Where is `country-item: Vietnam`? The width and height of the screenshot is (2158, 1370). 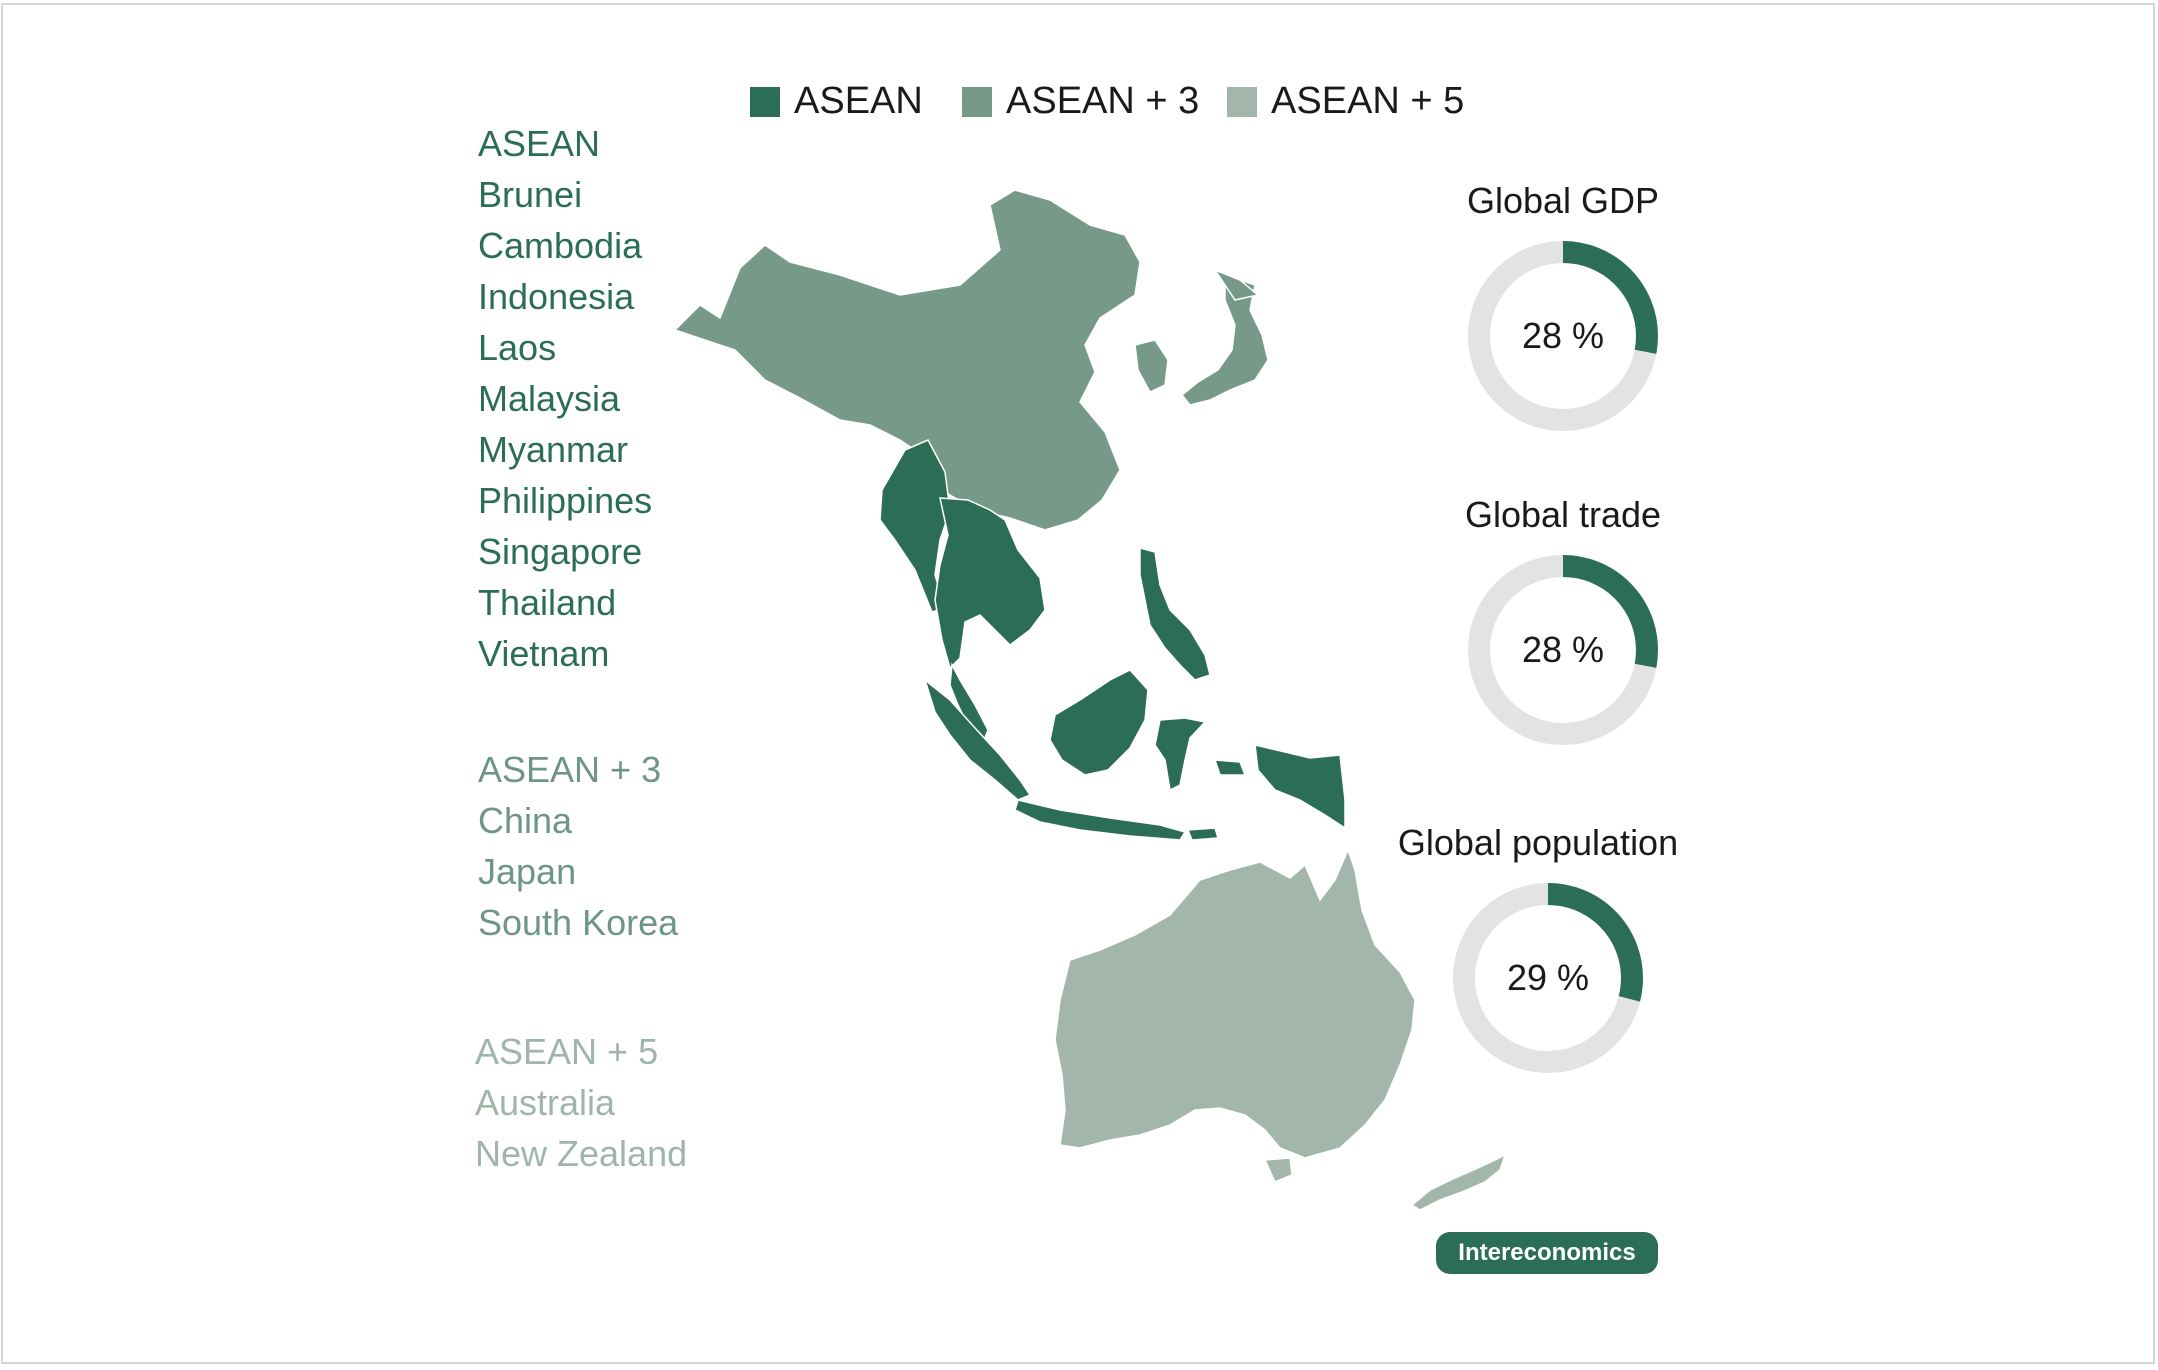 country-item: Vietnam is located at coordinates (544, 653).